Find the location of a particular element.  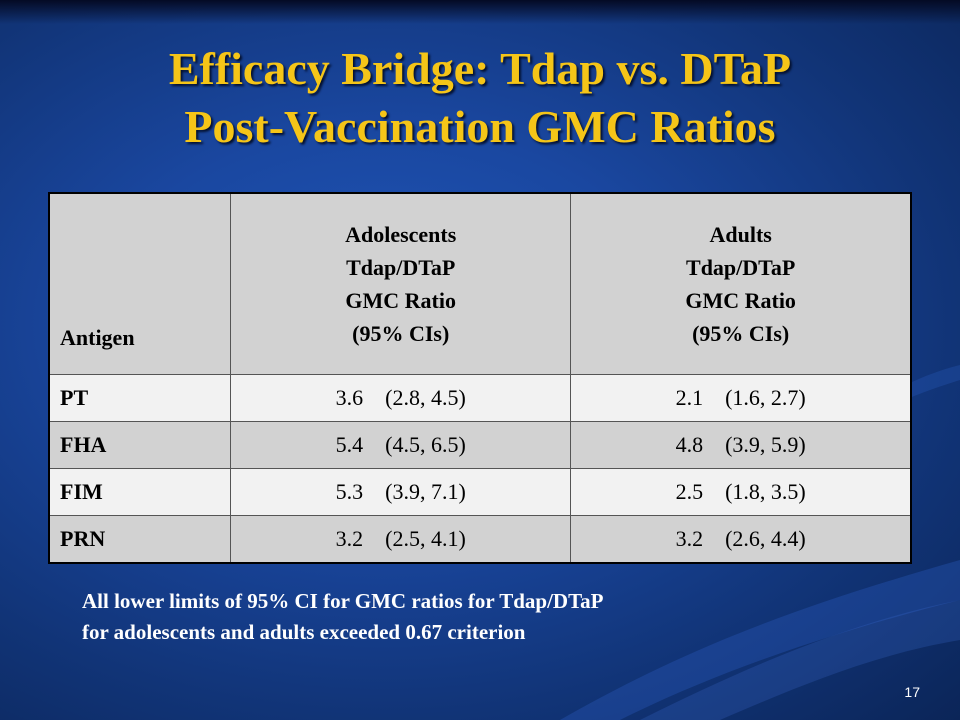

adolescents-cell: 5.3 (3.9, 7.1) is located at coordinates (401, 492).